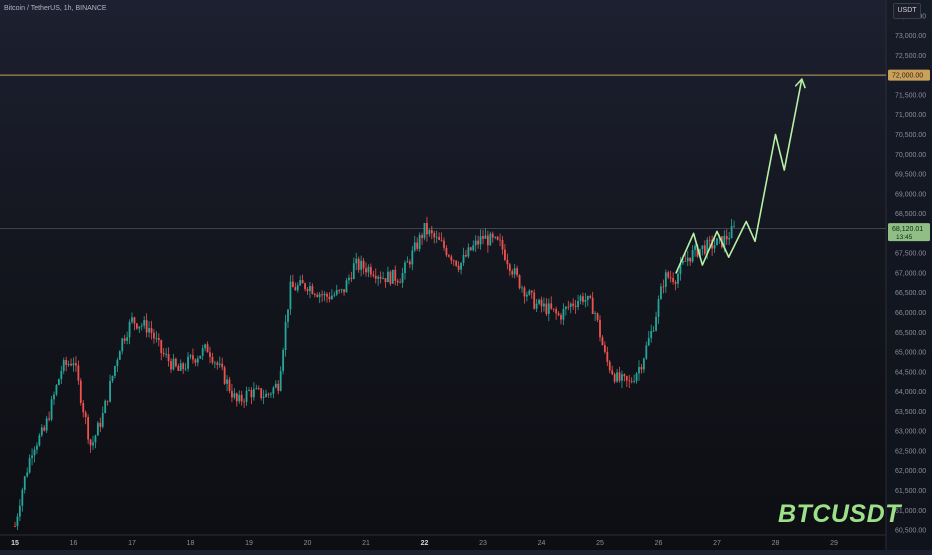  I want to click on x-tick-label: 21, so click(366, 543).